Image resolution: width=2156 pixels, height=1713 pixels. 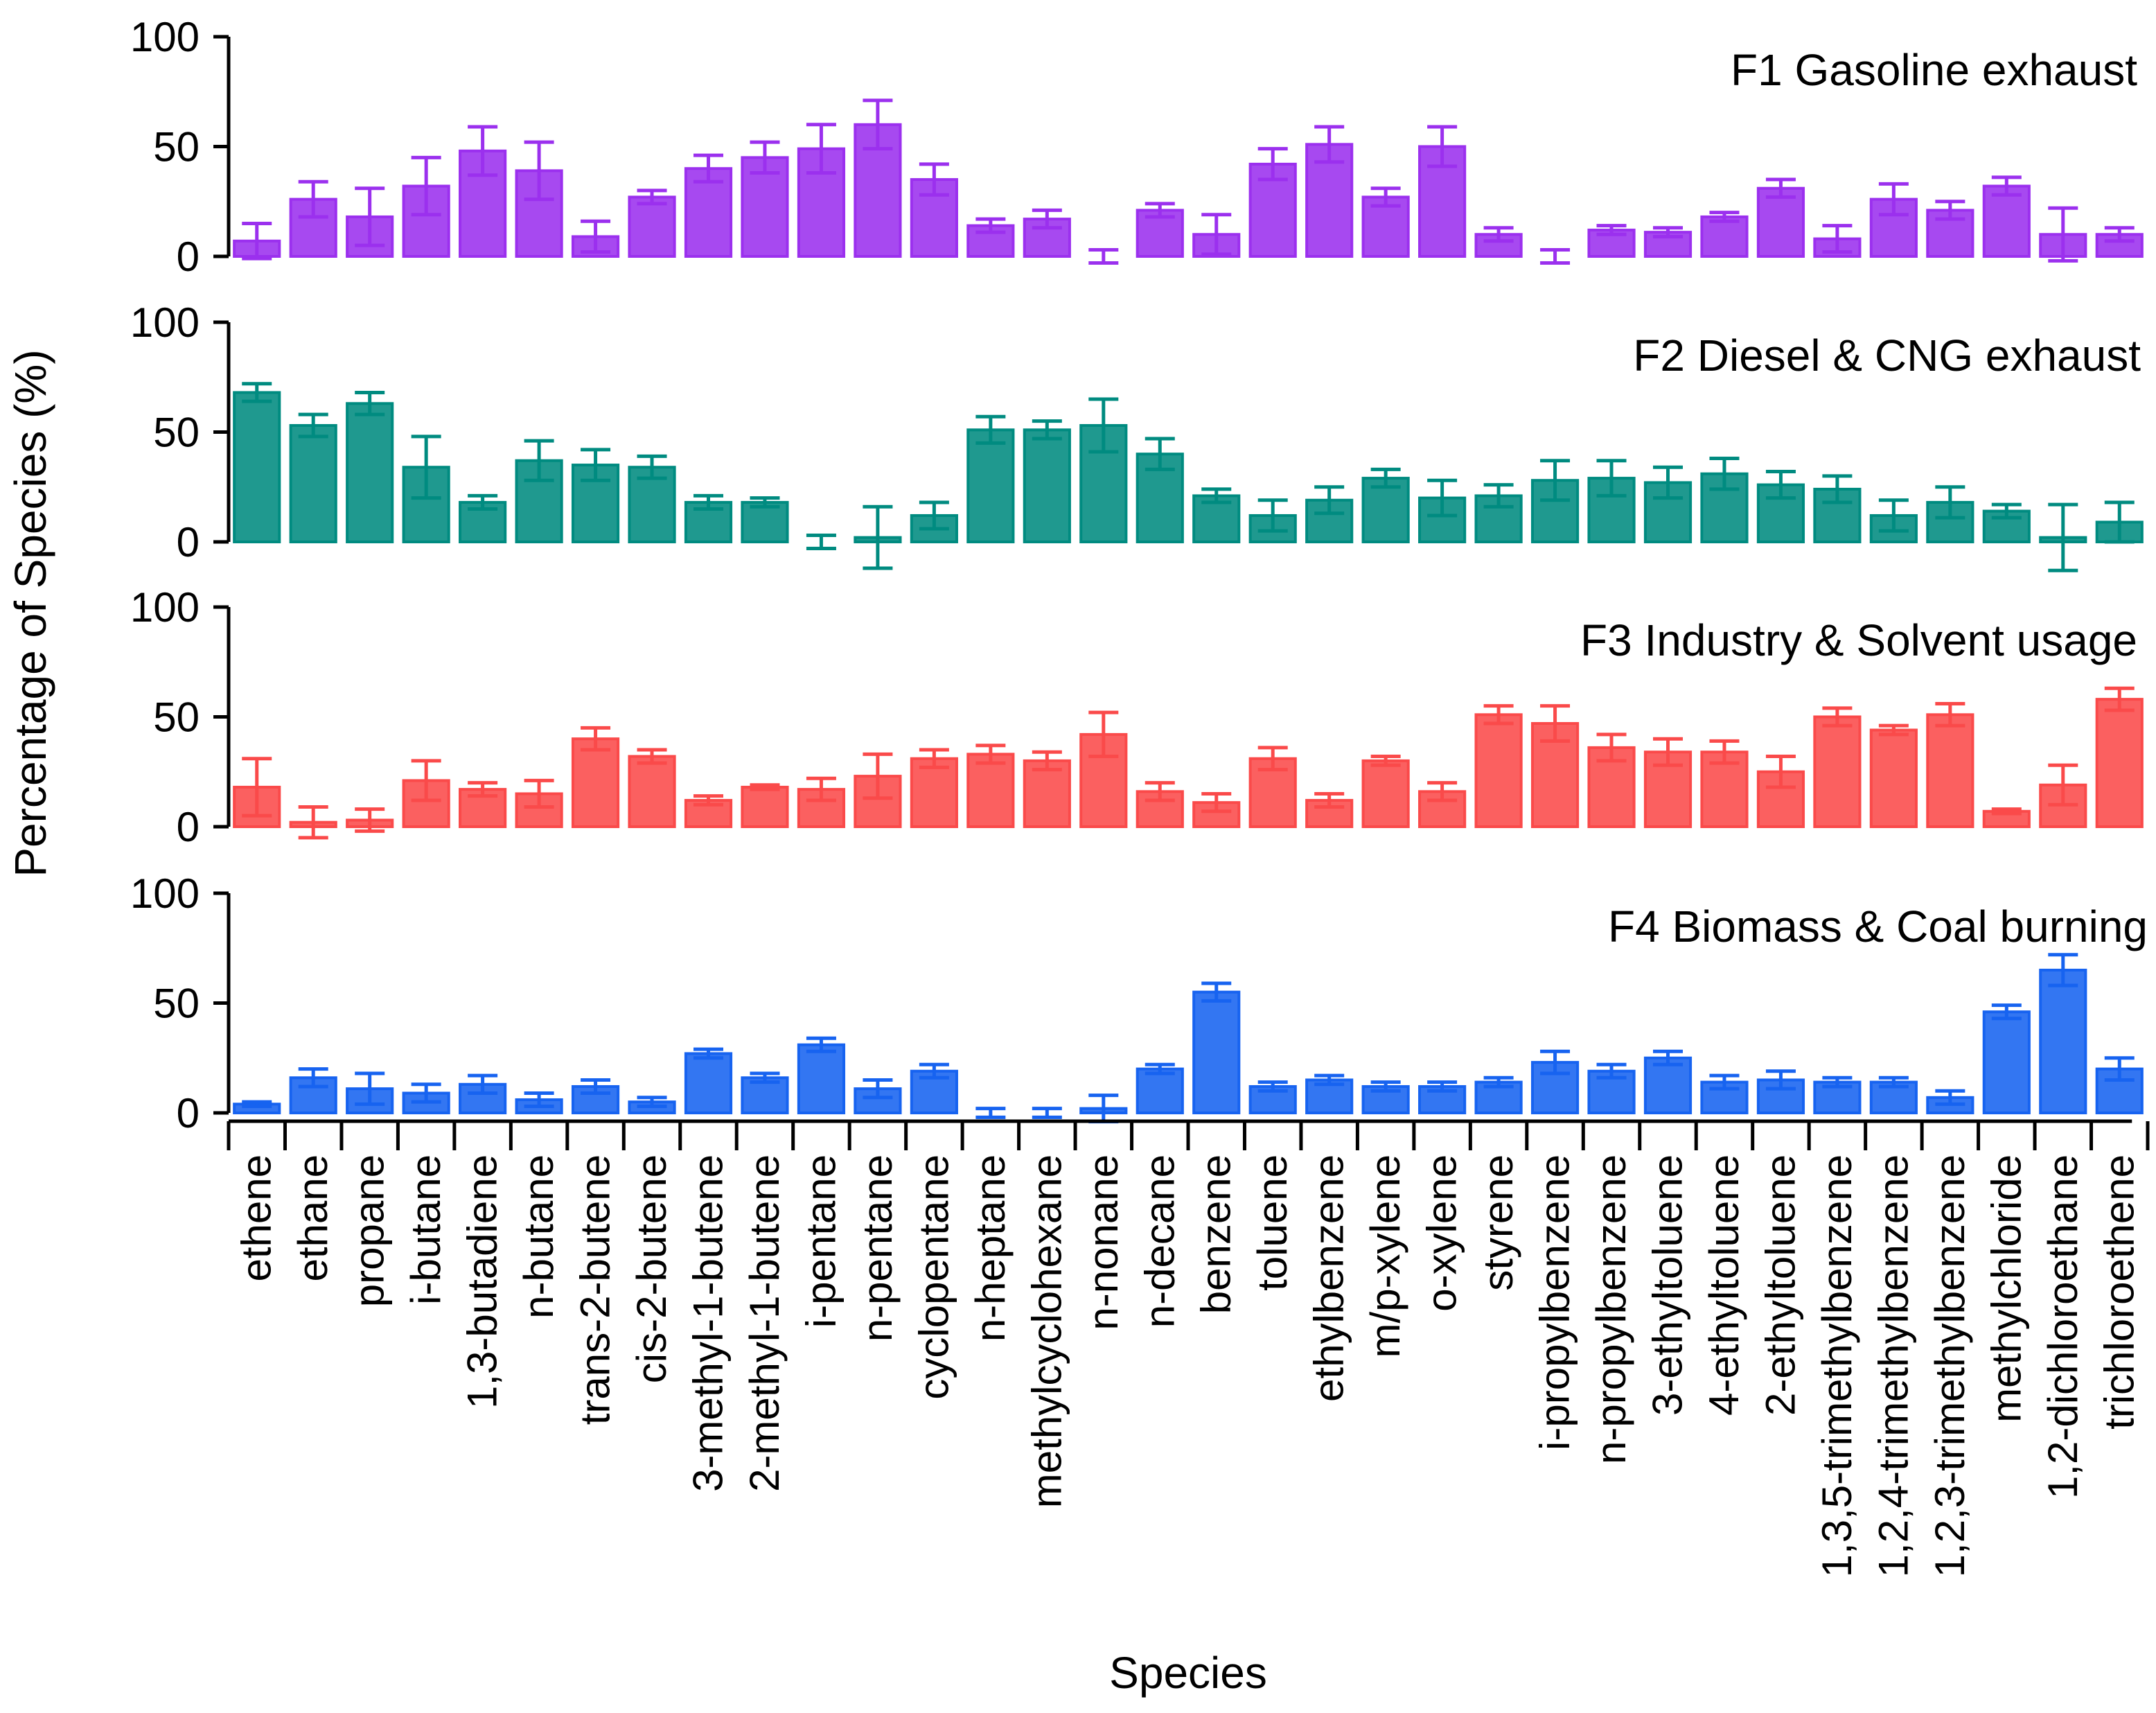 What do you see at coordinates (934, 792) in the screenshot?
I see `bar-3-cyclopentane` at bounding box center [934, 792].